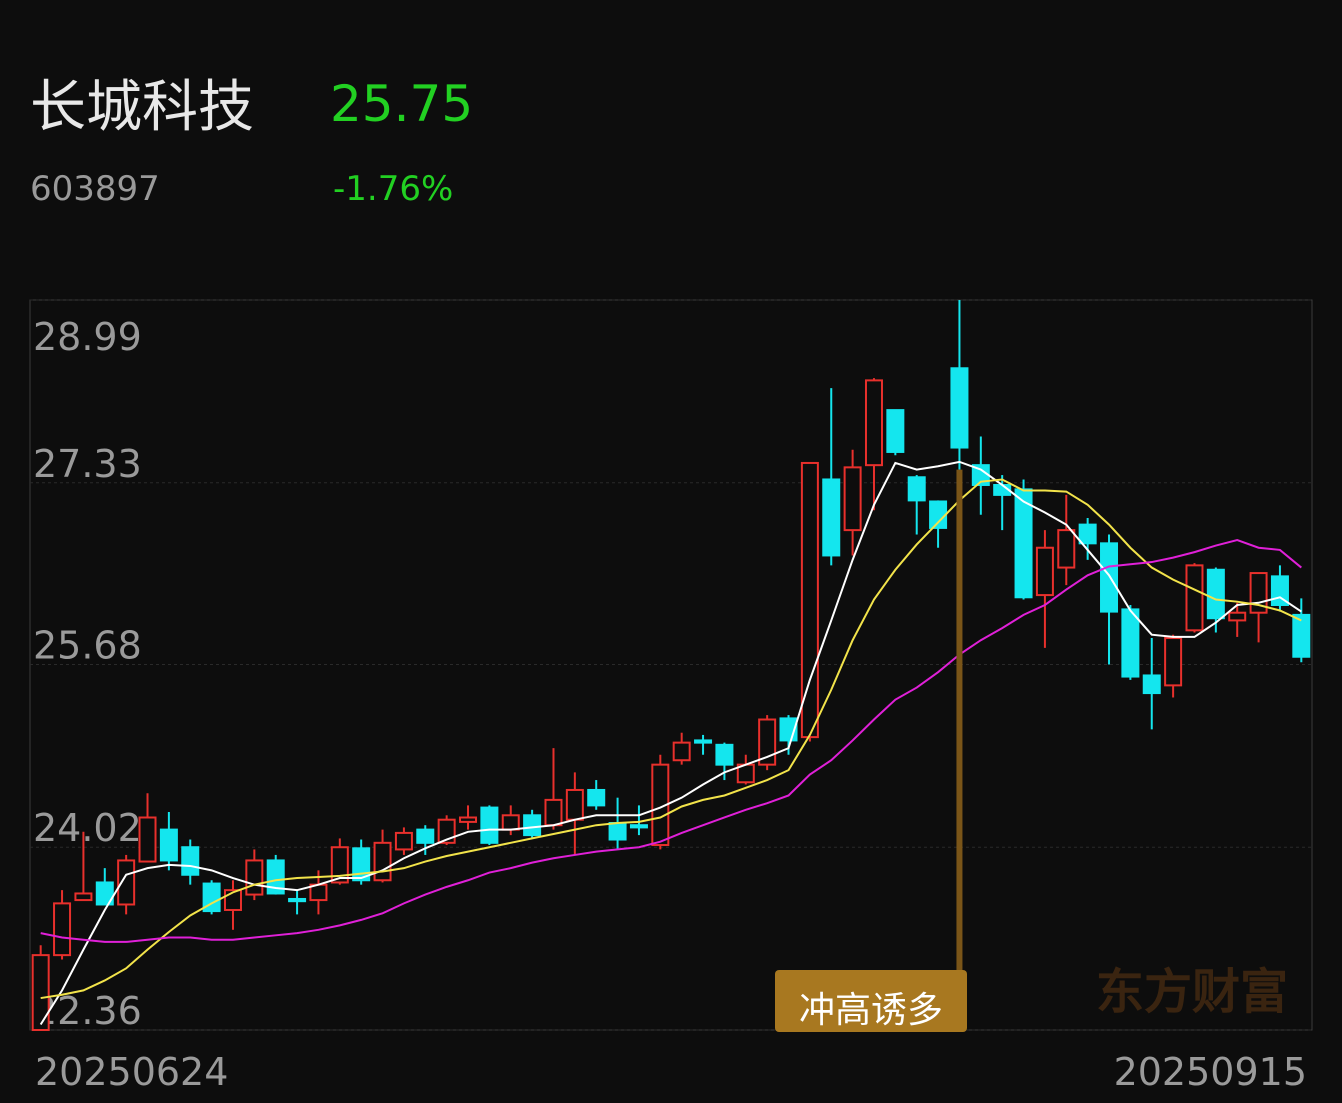 The width and height of the screenshot is (1342, 1103). What do you see at coordinates (87, 464) in the screenshot?
I see `y-tick-label: 27.33` at bounding box center [87, 464].